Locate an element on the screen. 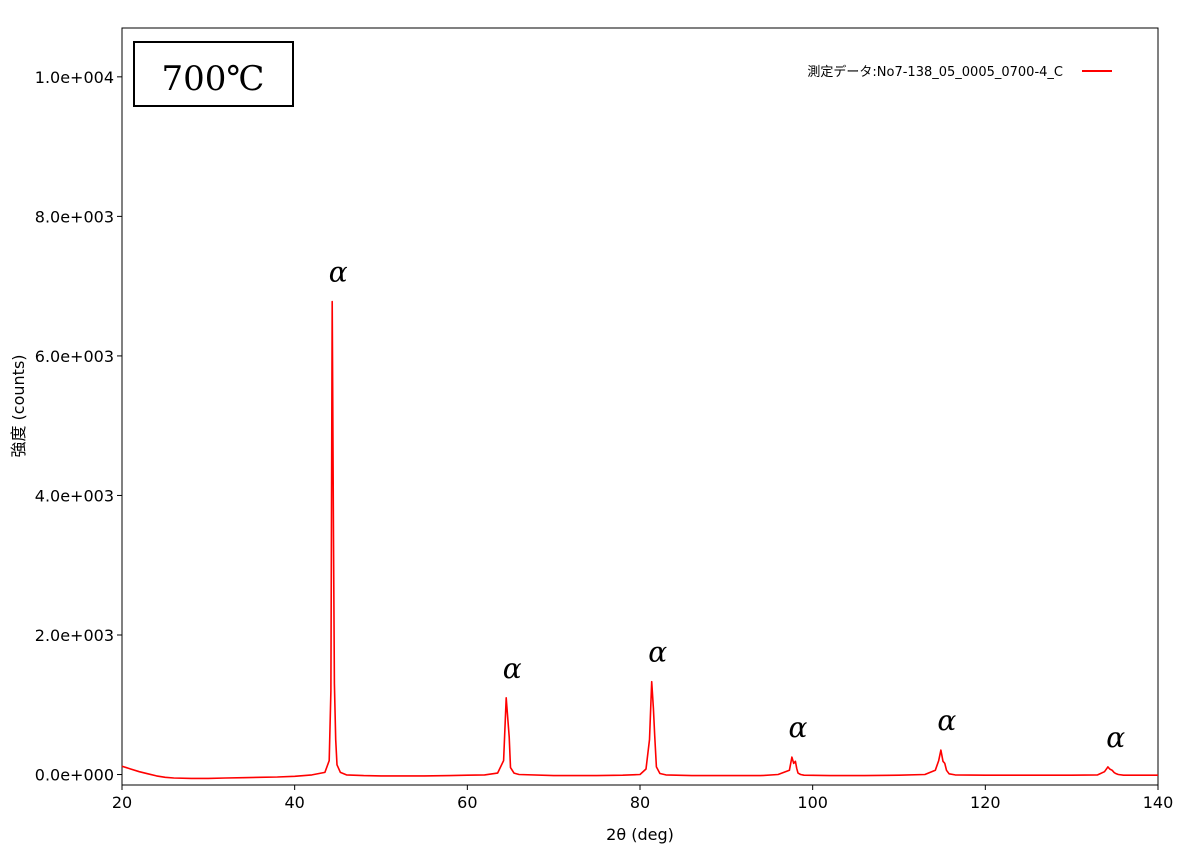  x-tick-label: 120 is located at coordinates (985, 802).